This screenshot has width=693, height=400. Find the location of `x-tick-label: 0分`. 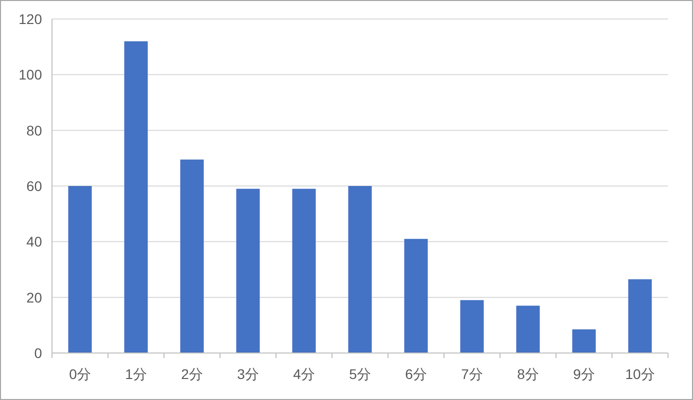

x-tick-label: 0分 is located at coordinates (80, 374).